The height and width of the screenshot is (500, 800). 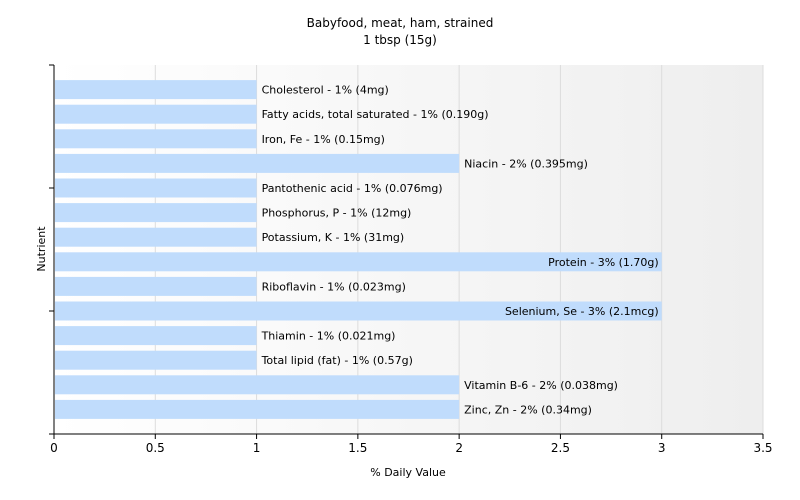 I want to click on bar-label: Niacin - 2% (0.395mg), so click(x=526, y=163).